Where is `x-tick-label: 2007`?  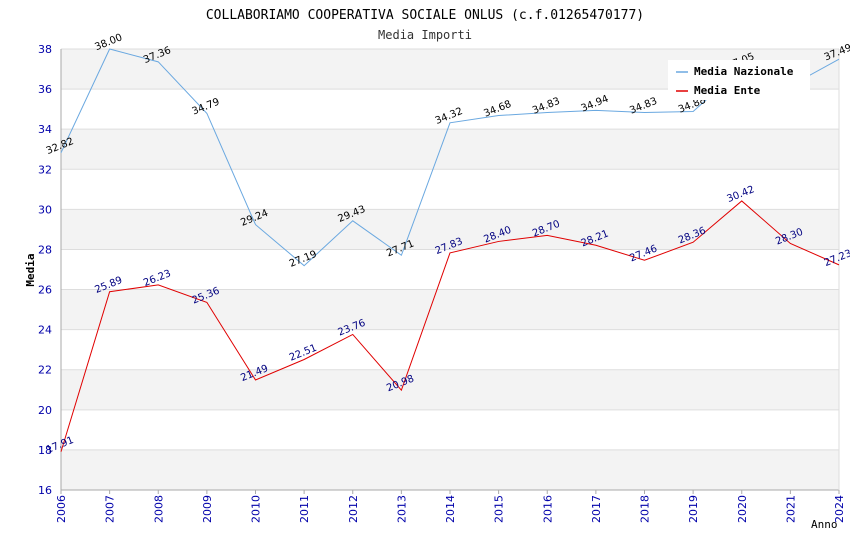
x-tick-label: 2007 is located at coordinates (110, 509).